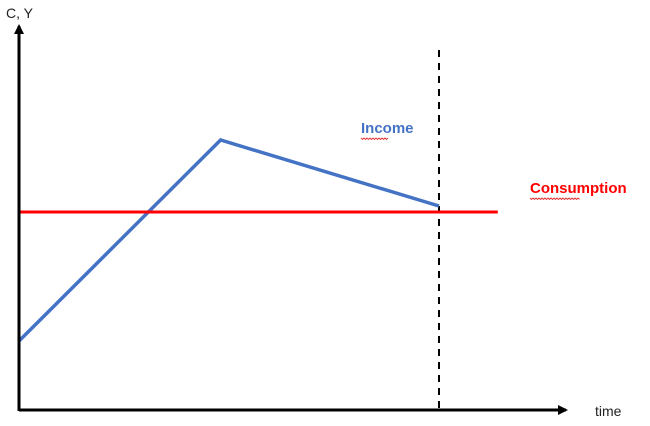  I want to click on spellcheck-underline-consumption, so click(554, 199).